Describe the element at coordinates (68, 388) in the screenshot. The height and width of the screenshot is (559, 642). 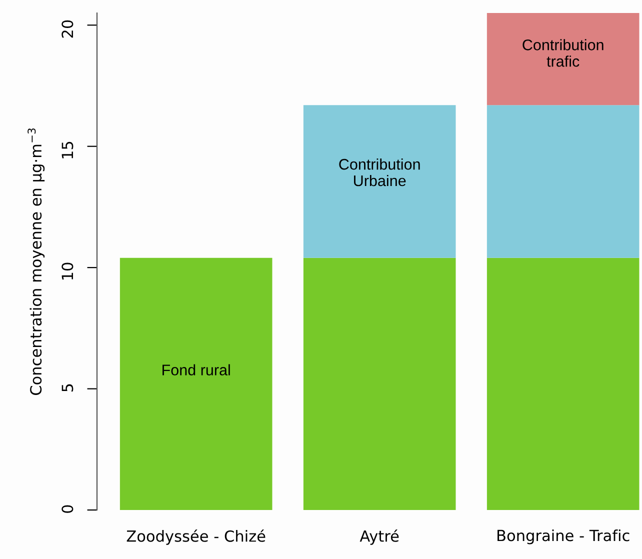
I see `y-tick-label: 5` at that location.